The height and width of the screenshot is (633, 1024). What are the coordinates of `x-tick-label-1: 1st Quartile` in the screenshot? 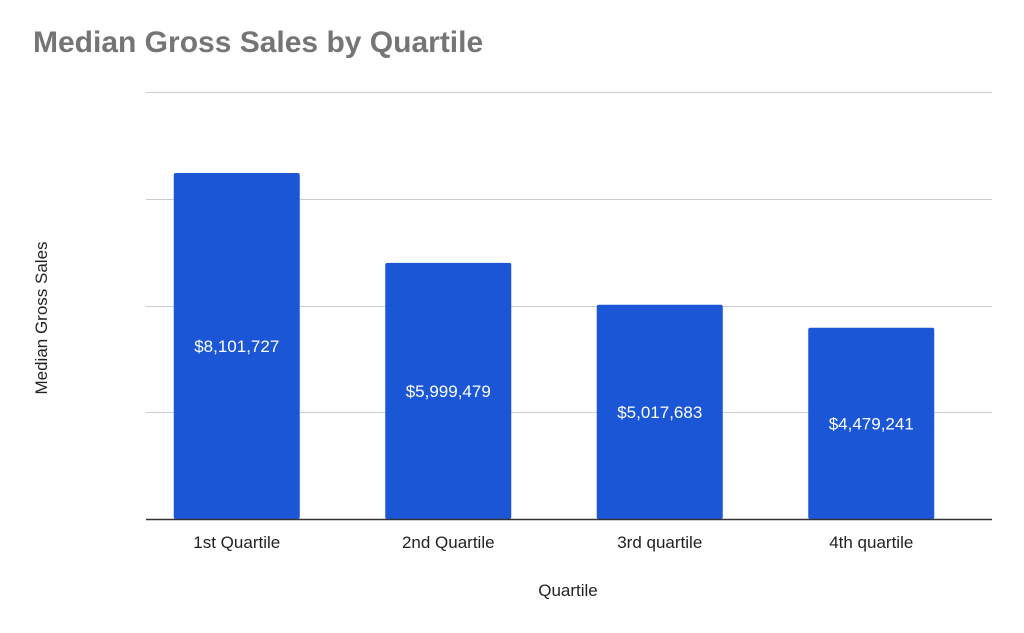 It's located at (236, 542).